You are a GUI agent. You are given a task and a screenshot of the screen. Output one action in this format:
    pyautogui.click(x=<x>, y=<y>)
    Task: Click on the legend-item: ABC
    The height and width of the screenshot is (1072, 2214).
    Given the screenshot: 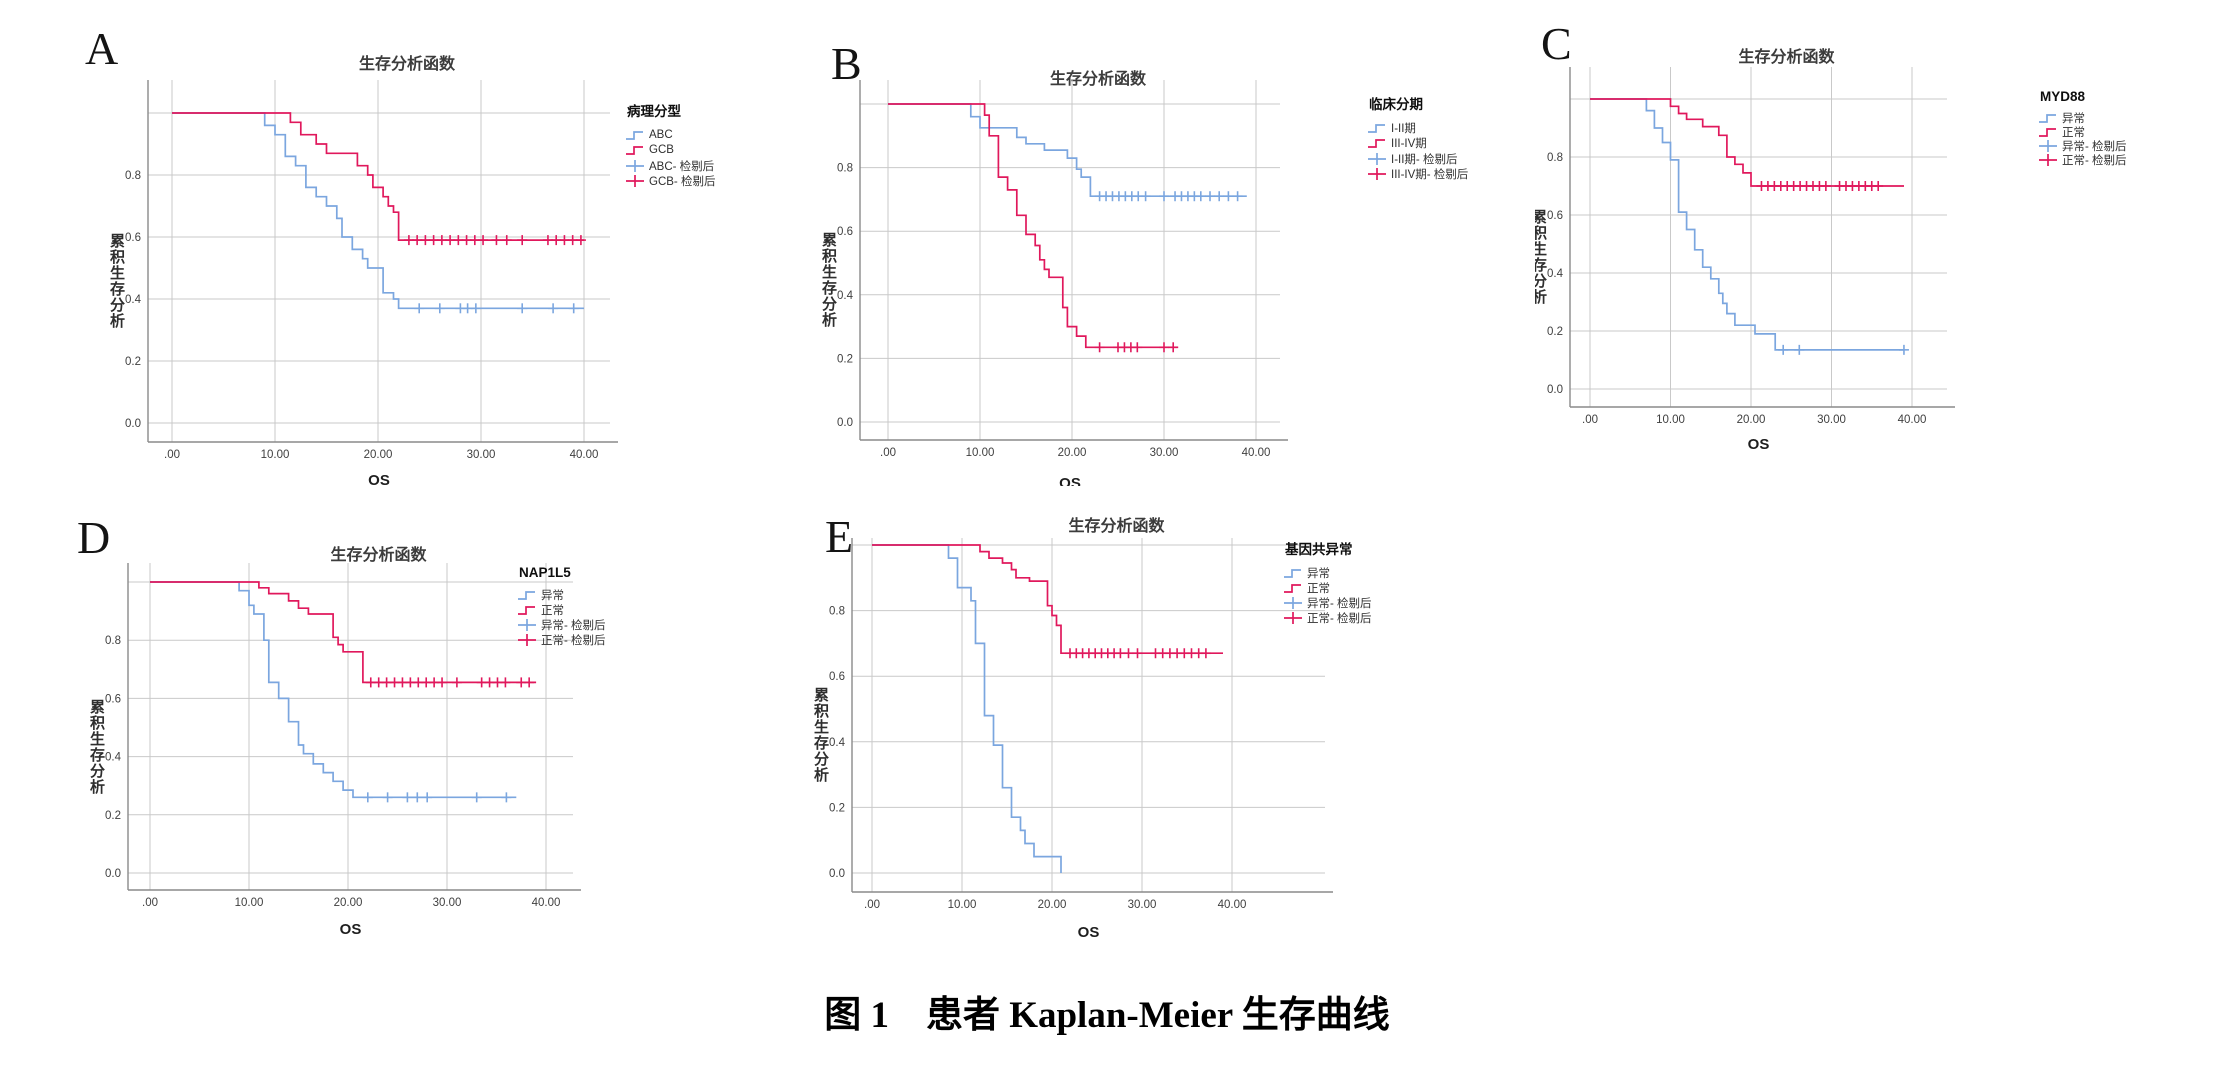 What is the action you would take?
    pyautogui.click(x=670, y=135)
    